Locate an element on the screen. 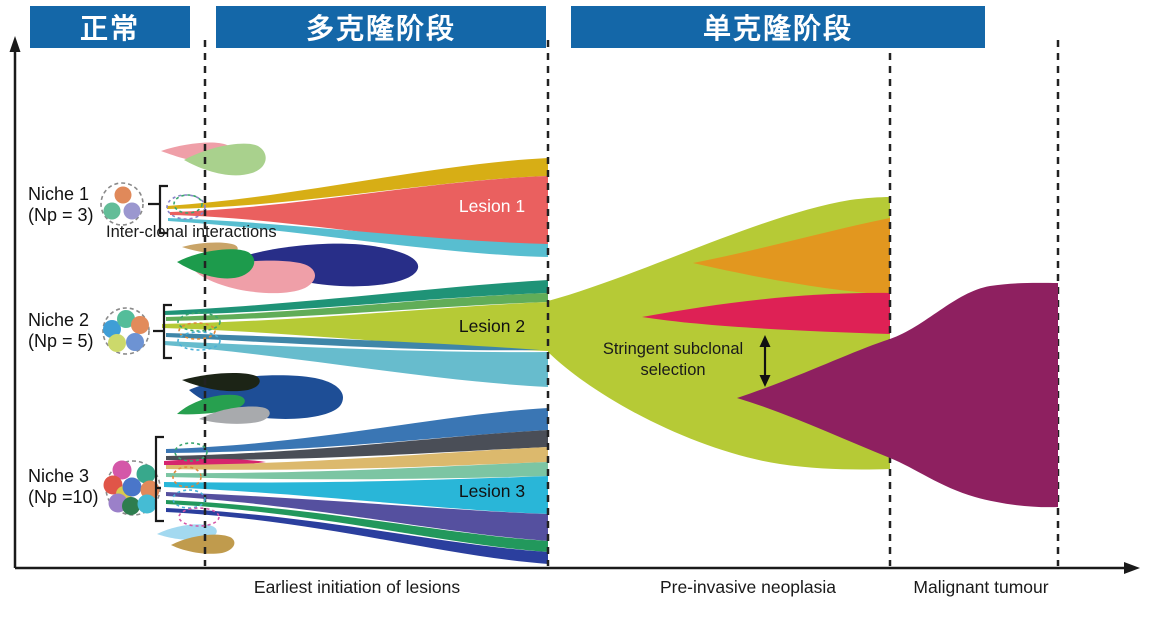 The height and width of the screenshot is (622, 1156). lesion1-gold-stream is located at coordinates (357, 183).